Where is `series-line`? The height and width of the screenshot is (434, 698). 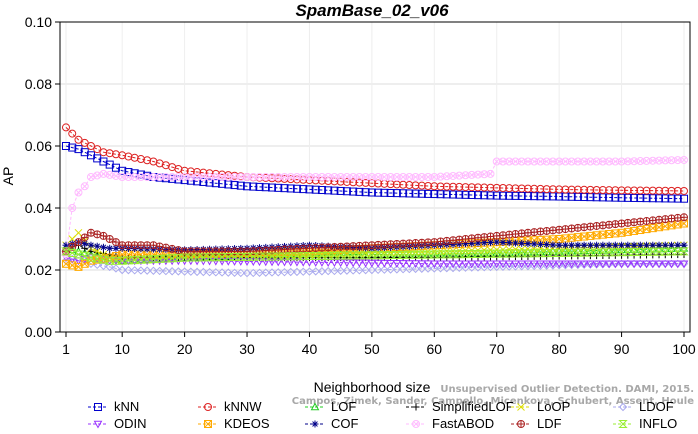 series-line is located at coordinates (375, 247).